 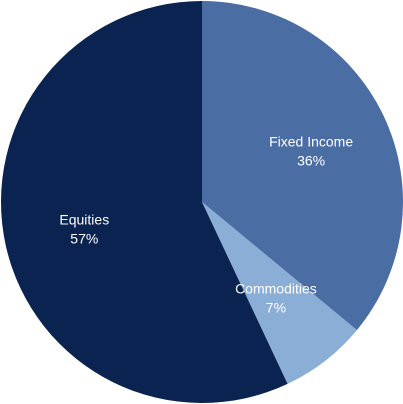 I want to click on slice-name-text: Commodities, so click(x=276, y=288).